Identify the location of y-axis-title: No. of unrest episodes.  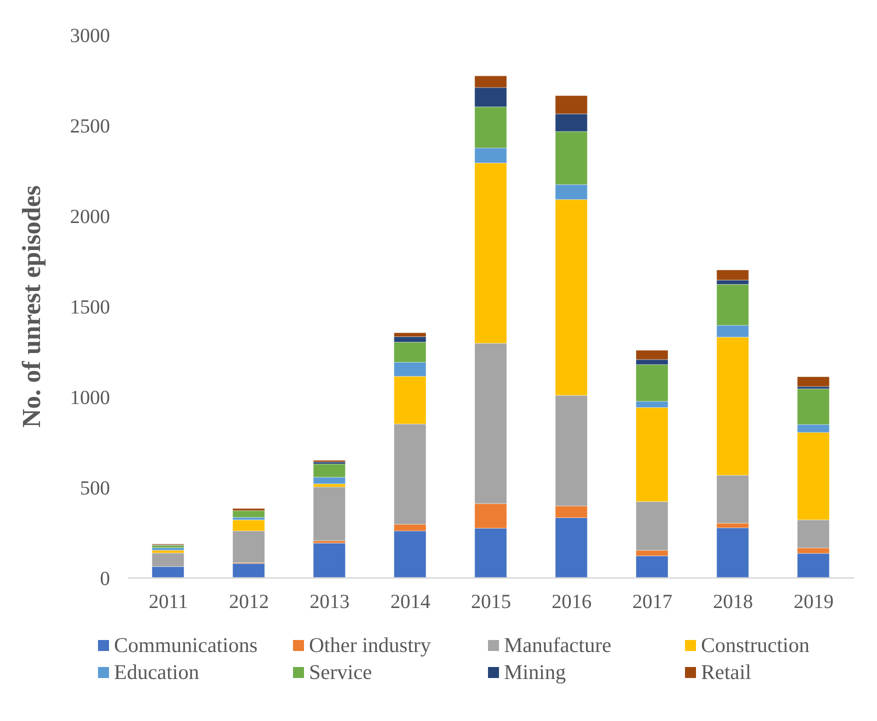
(31, 306).